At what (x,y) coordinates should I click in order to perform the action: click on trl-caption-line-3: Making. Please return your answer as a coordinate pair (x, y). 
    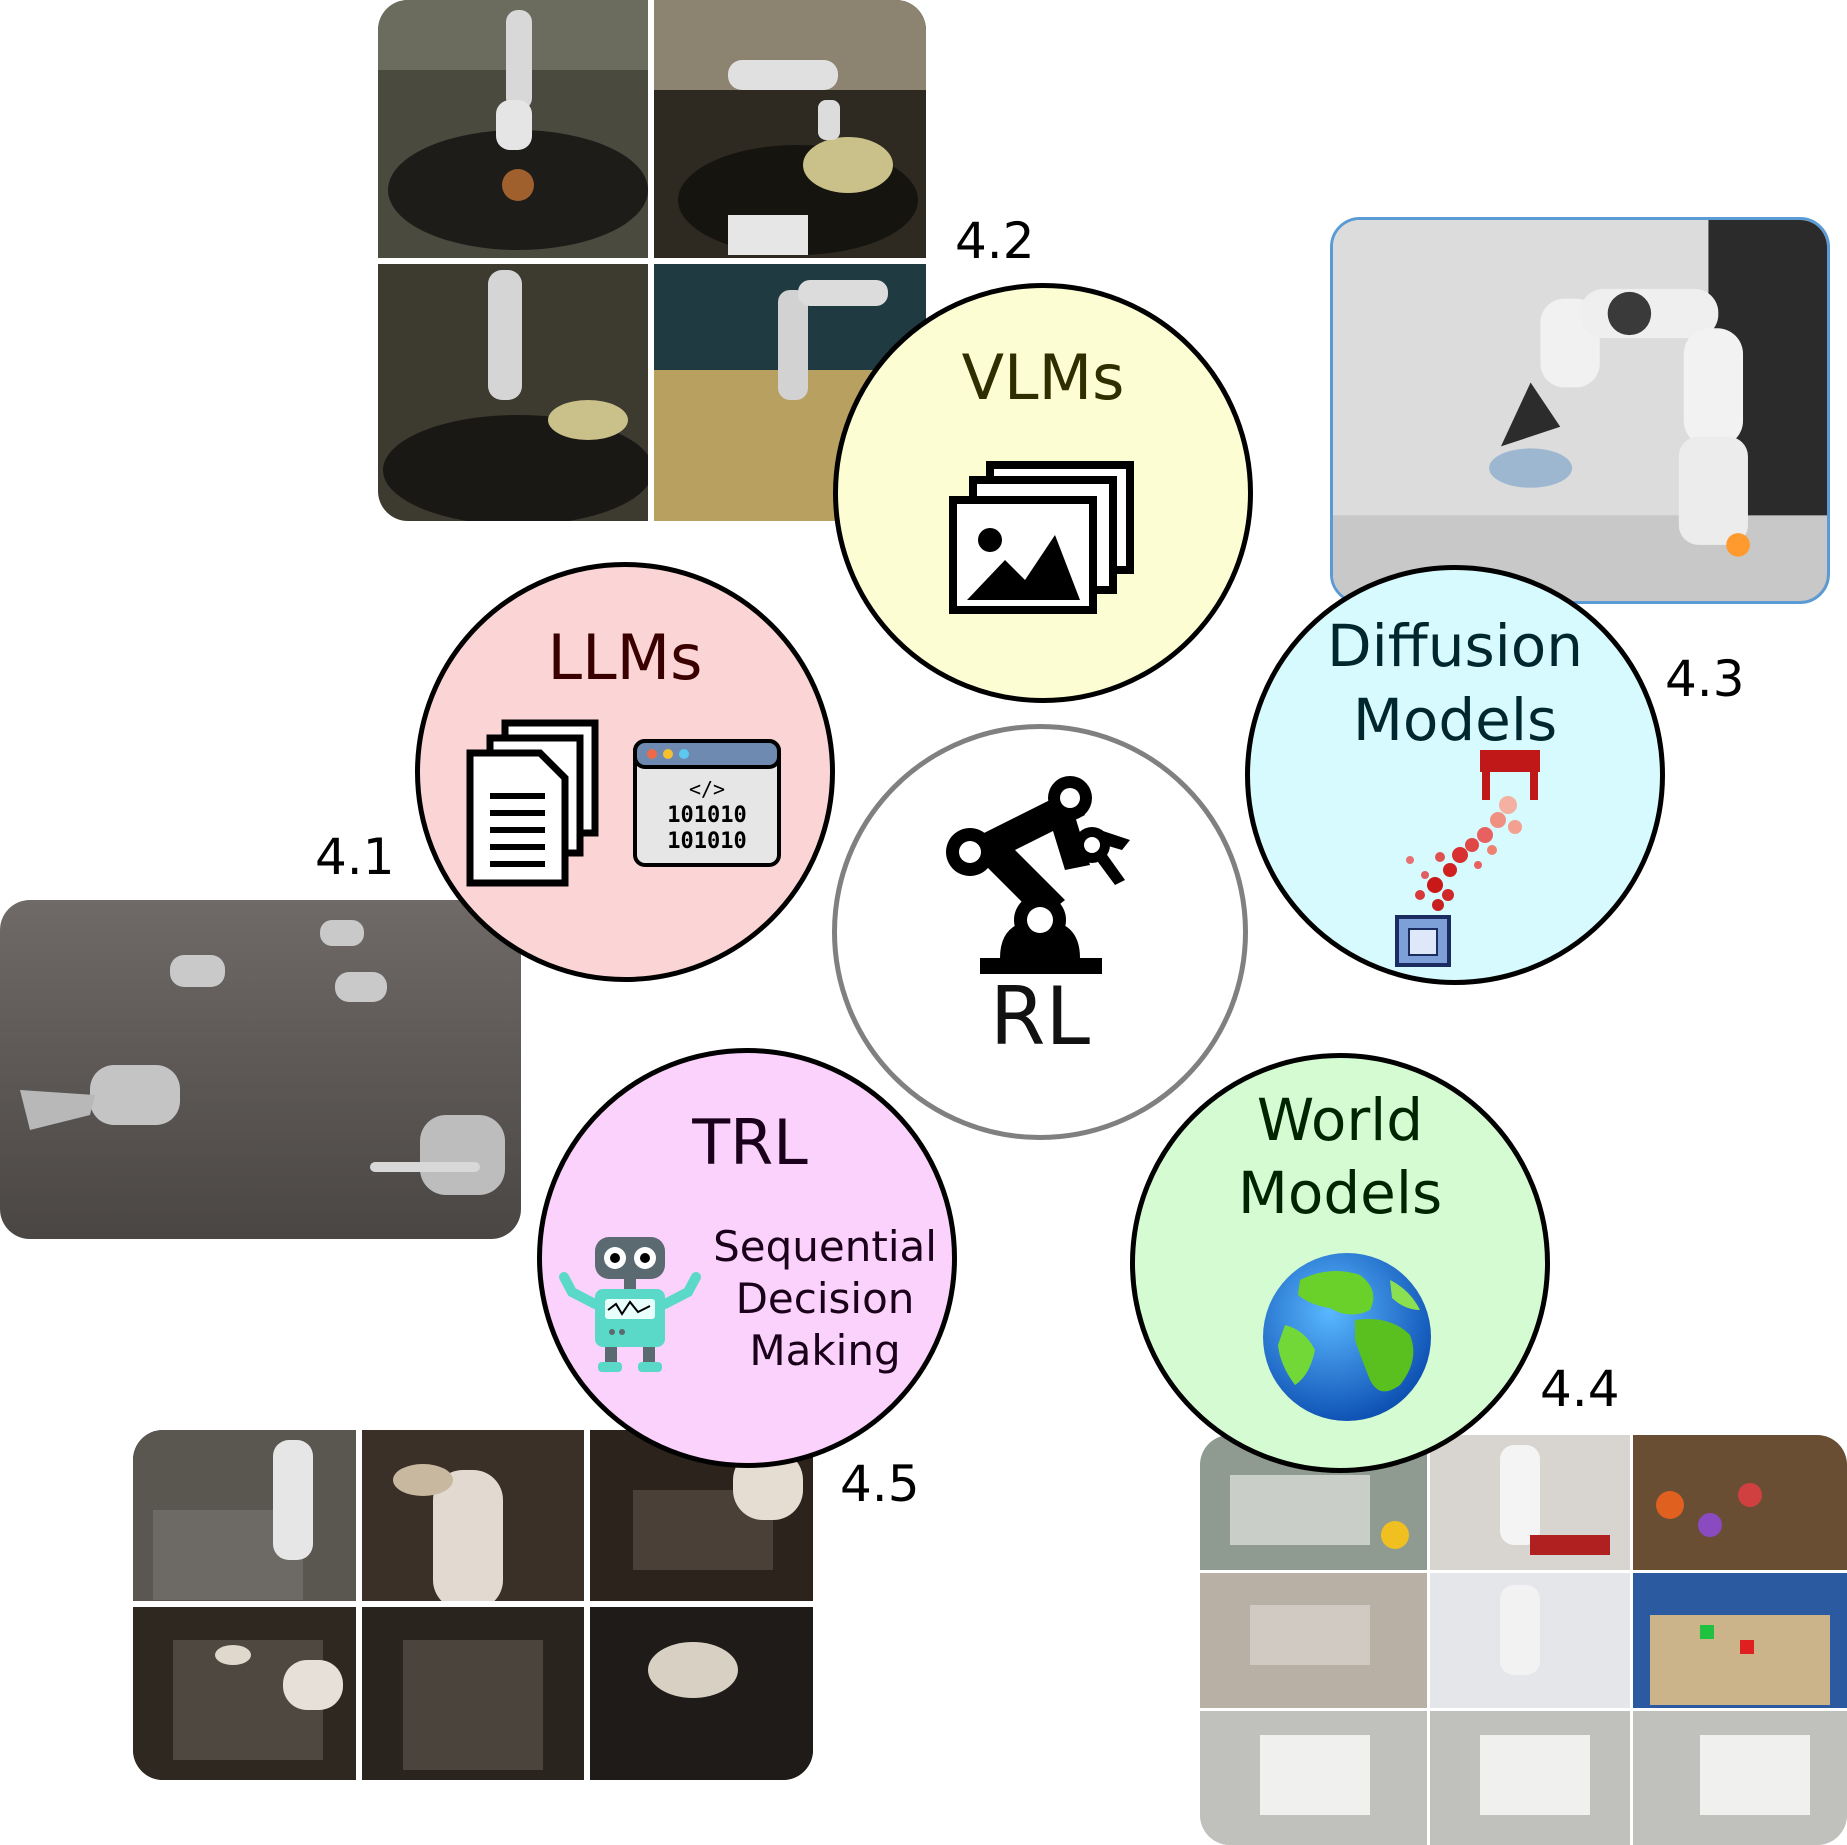
    Looking at the image, I should click on (825, 1350).